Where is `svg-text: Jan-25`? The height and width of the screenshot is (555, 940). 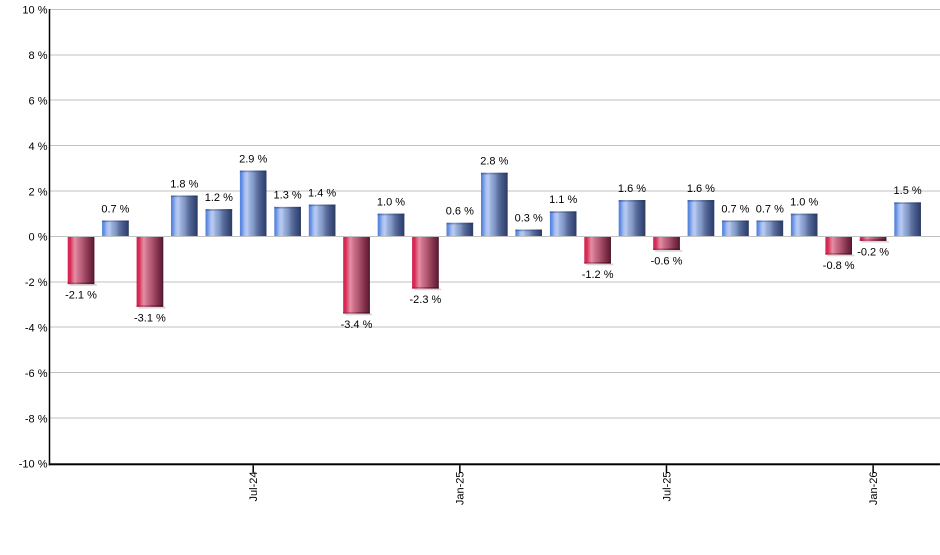
svg-text: Jan-25 is located at coordinates (461, 489).